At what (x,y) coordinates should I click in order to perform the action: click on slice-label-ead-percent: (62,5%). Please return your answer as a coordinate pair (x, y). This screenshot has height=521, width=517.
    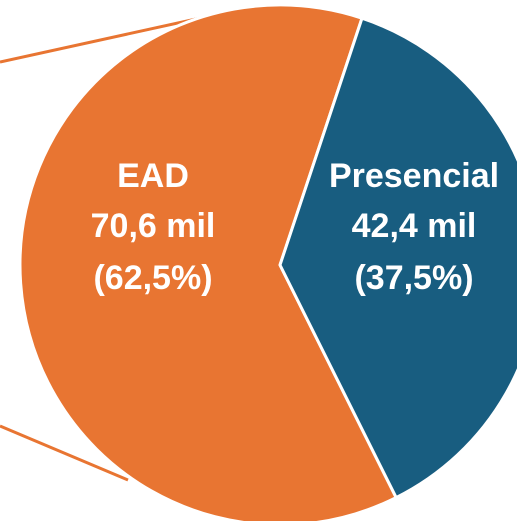
    Looking at the image, I should click on (152, 278).